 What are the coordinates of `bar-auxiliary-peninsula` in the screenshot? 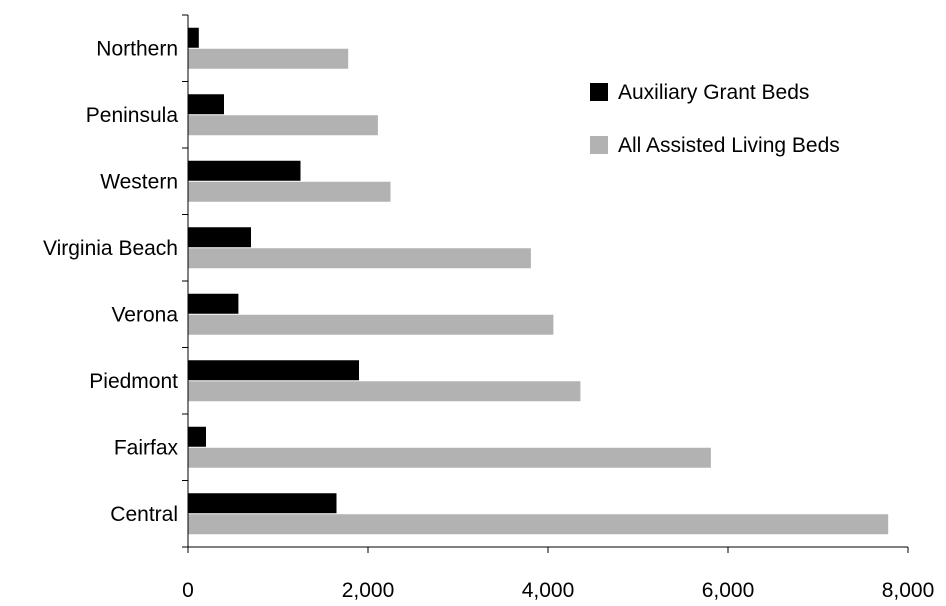 It's located at (206, 104).